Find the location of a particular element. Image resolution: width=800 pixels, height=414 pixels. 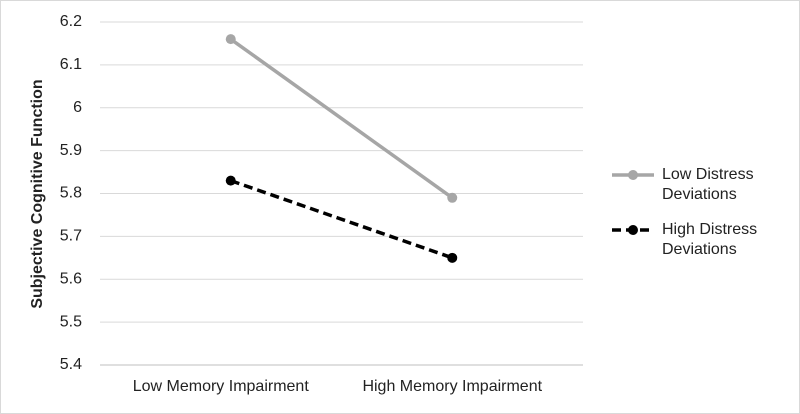

y-tick-label: 5.8 is located at coordinates (71, 193).